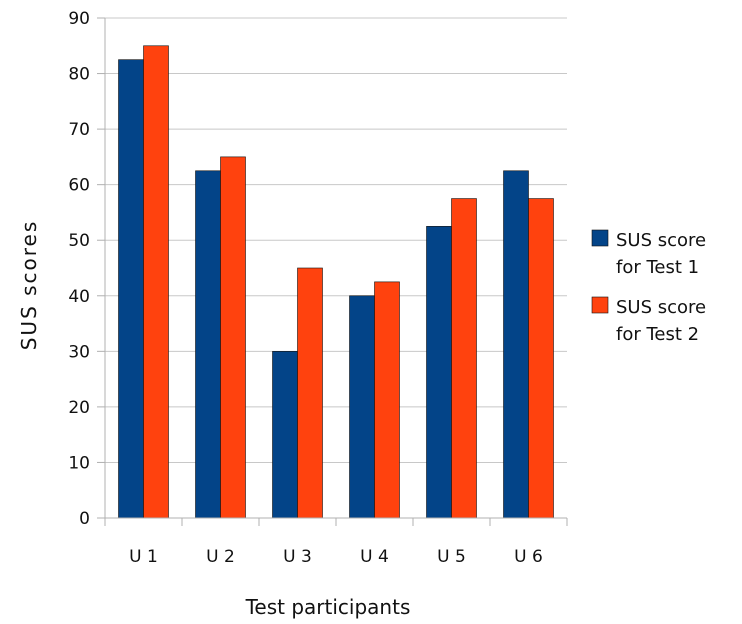 The image size is (742, 624). Describe the element at coordinates (79, 269) in the screenshot. I see `y-tick-labels: 0 10 20 30 40 50 60 70 80 90` at that location.